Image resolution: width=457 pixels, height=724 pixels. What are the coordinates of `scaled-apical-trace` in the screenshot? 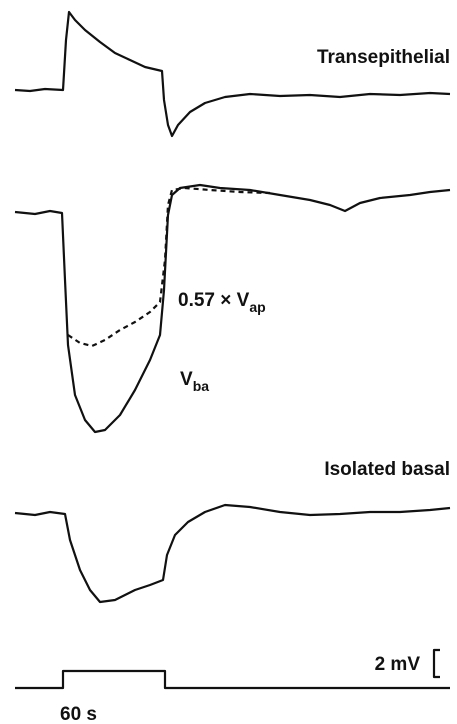 It's located at (169, 267).